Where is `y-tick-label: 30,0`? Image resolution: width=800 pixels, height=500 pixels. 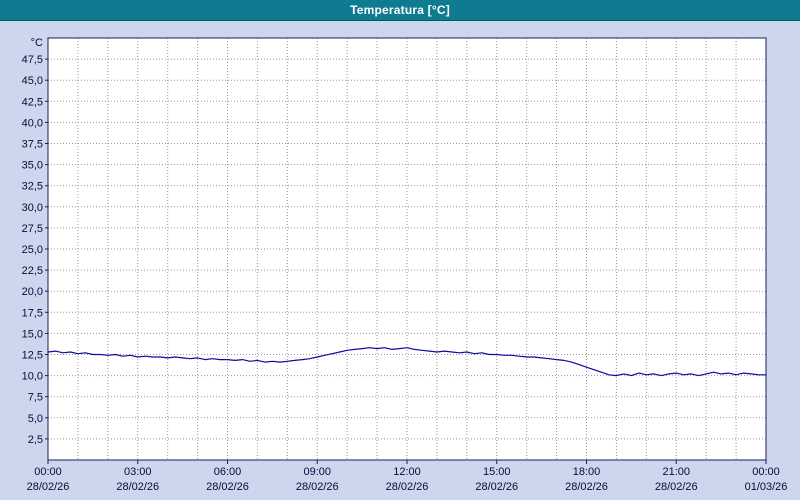
y-tick-label: 30,0 is located at coordinates (32, 208).